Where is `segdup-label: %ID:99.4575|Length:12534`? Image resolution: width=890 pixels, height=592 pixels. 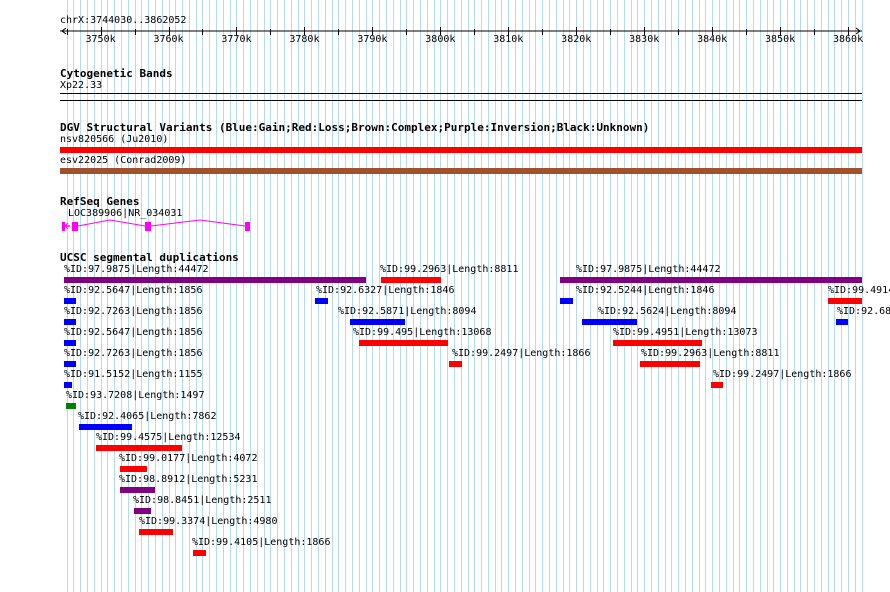
segdup-label: %ID:99.4575|Length:12534 is located at coordinates (168, 437).